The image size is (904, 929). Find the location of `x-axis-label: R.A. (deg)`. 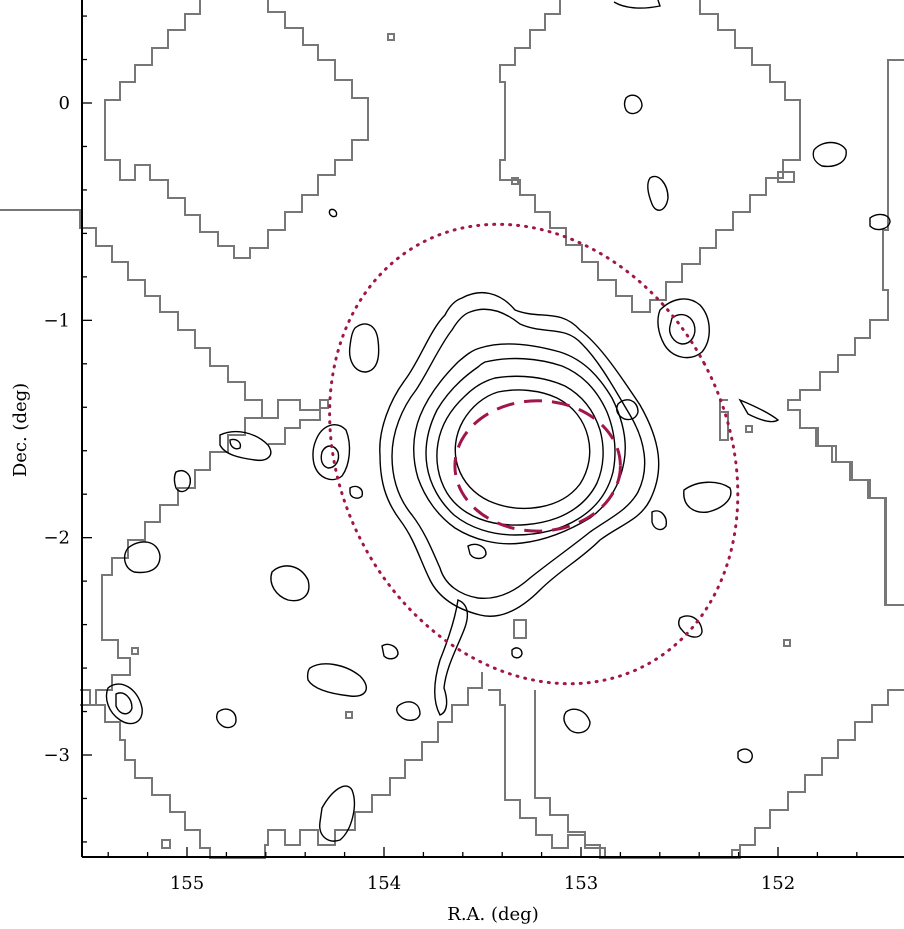

x-axis-label: R.A. (deg) is located at coordinates (492, 914).